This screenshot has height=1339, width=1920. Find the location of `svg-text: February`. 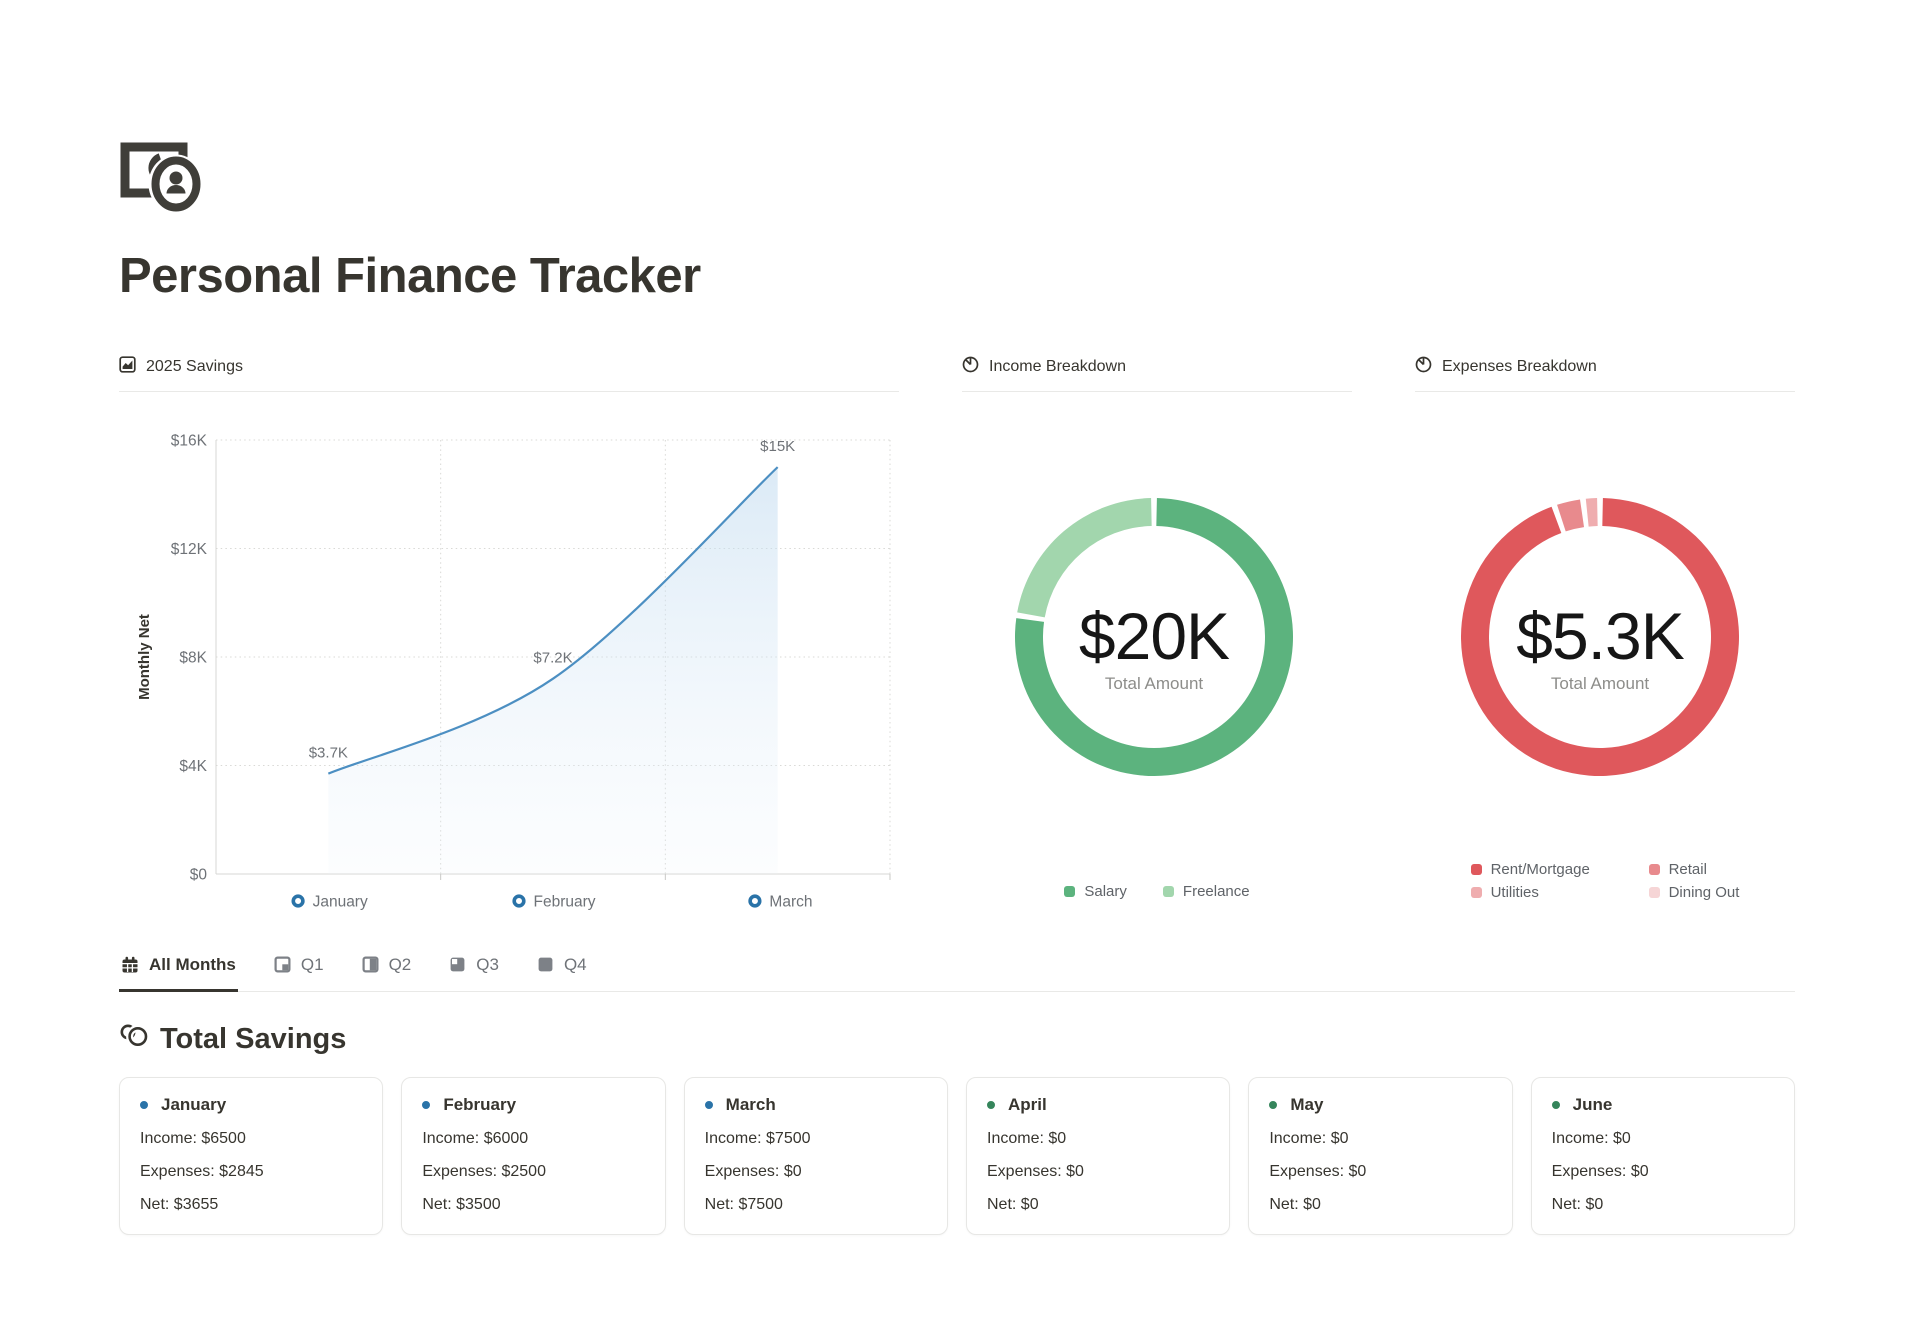

svg-text: February is located at coordinates (565, 901).